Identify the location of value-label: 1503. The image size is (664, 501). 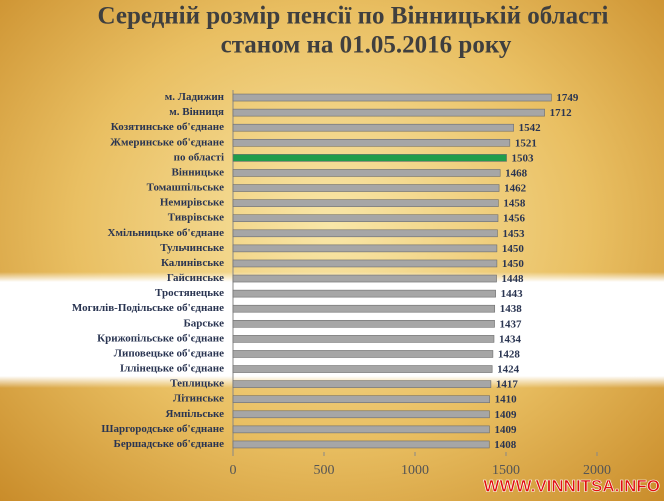
(523, 158).